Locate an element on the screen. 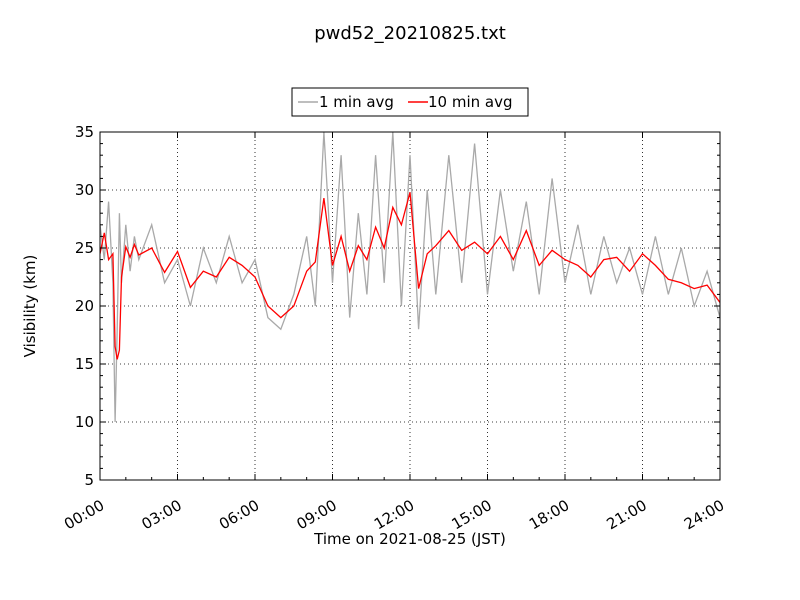 This screenshot has height=600, width=800. x-tick-label: 06:00 is located at coordinates (239, 514).